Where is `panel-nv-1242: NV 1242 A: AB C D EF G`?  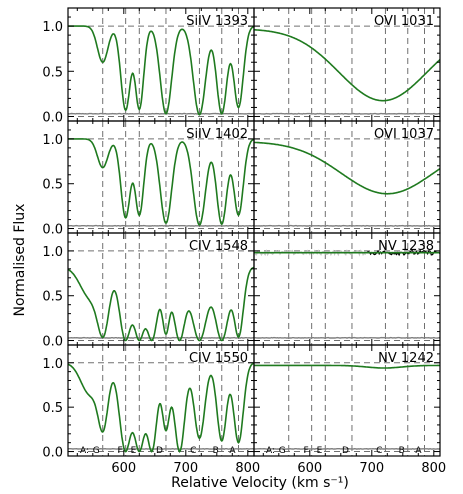 panel-nv-1242: NV 1242 A: AB C D EF G is located at coordinates (347, 400).